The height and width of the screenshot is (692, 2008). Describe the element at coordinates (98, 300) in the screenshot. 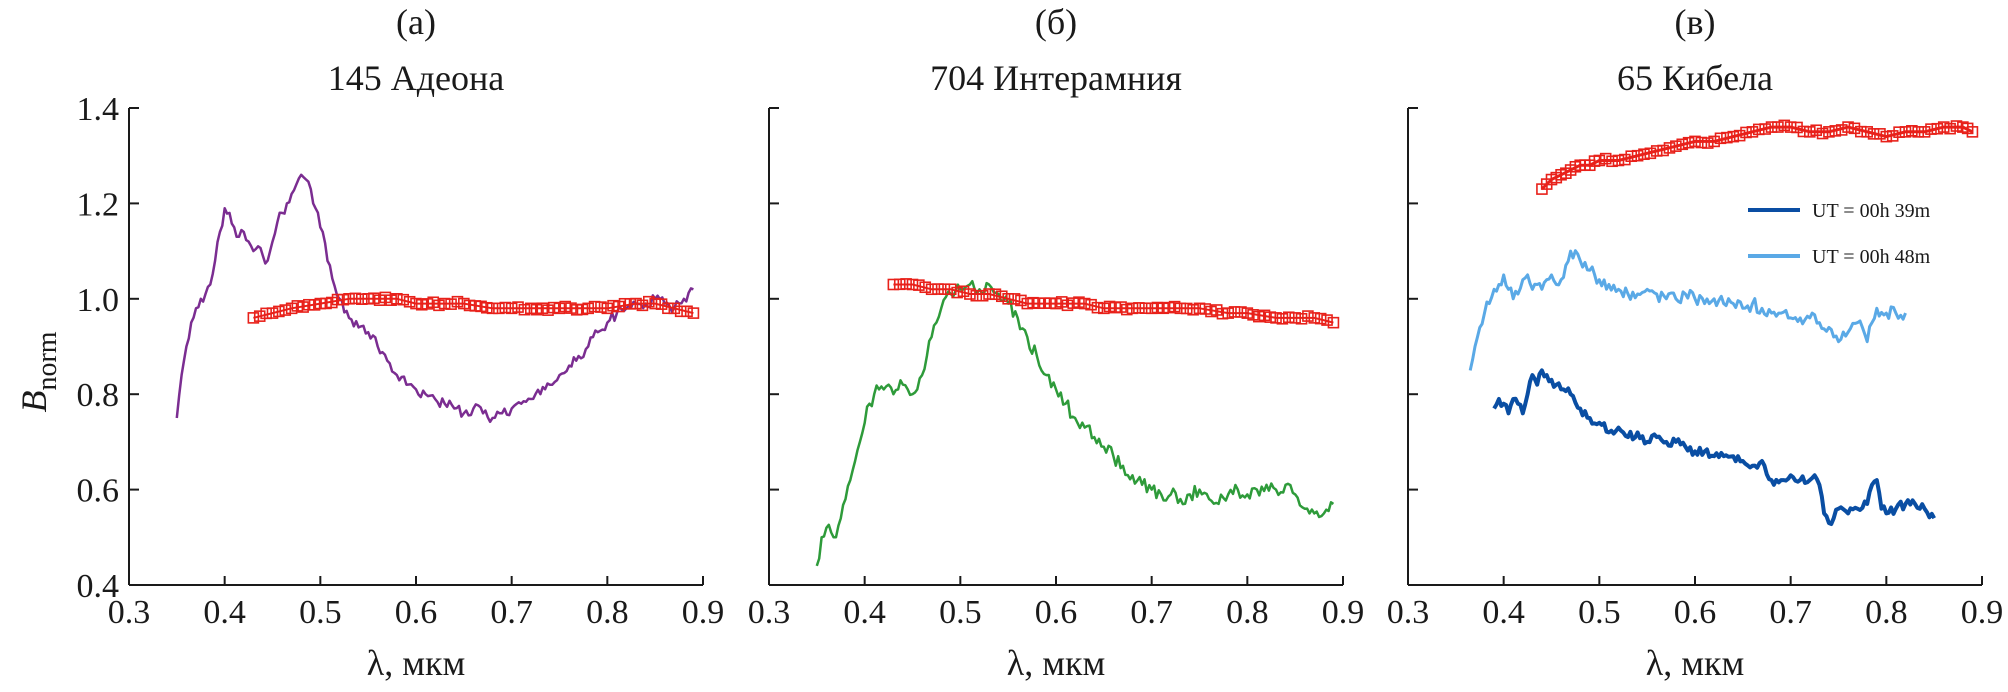

I see `y-tick-label: 1.0` at that location.